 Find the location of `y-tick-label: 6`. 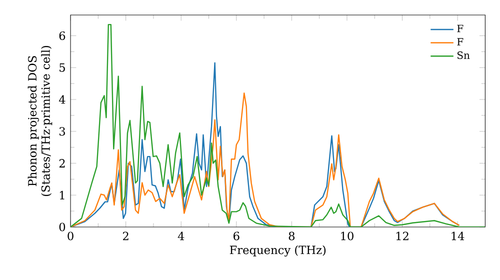

y-tick-label: 6 is located at coordinates (62, 35).